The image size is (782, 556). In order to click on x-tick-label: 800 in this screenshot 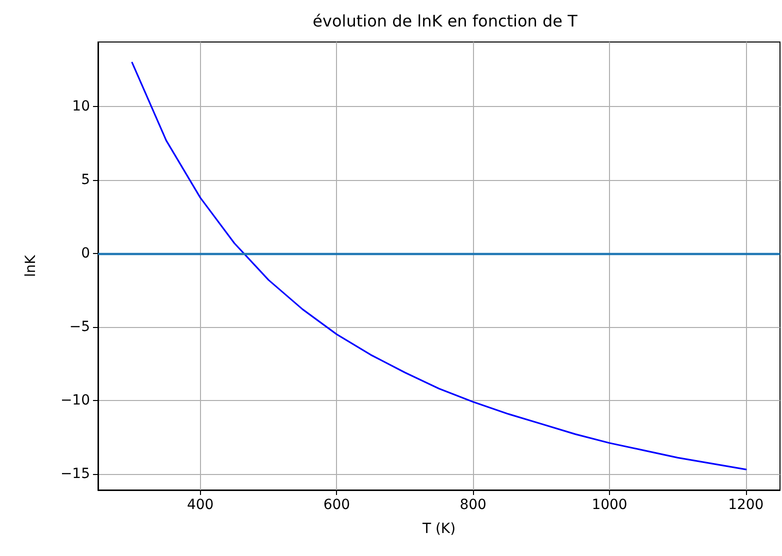, I will do `click(473, 505)`.